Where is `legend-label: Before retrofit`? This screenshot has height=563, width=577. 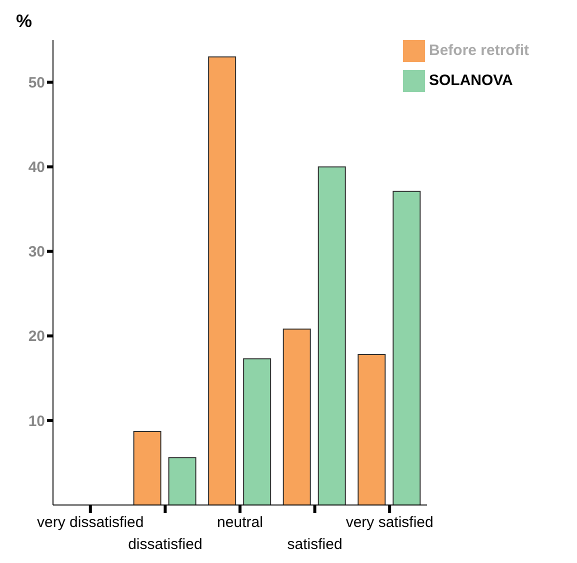 legend-label: Before retrofit is located at coordinates (478, 50).